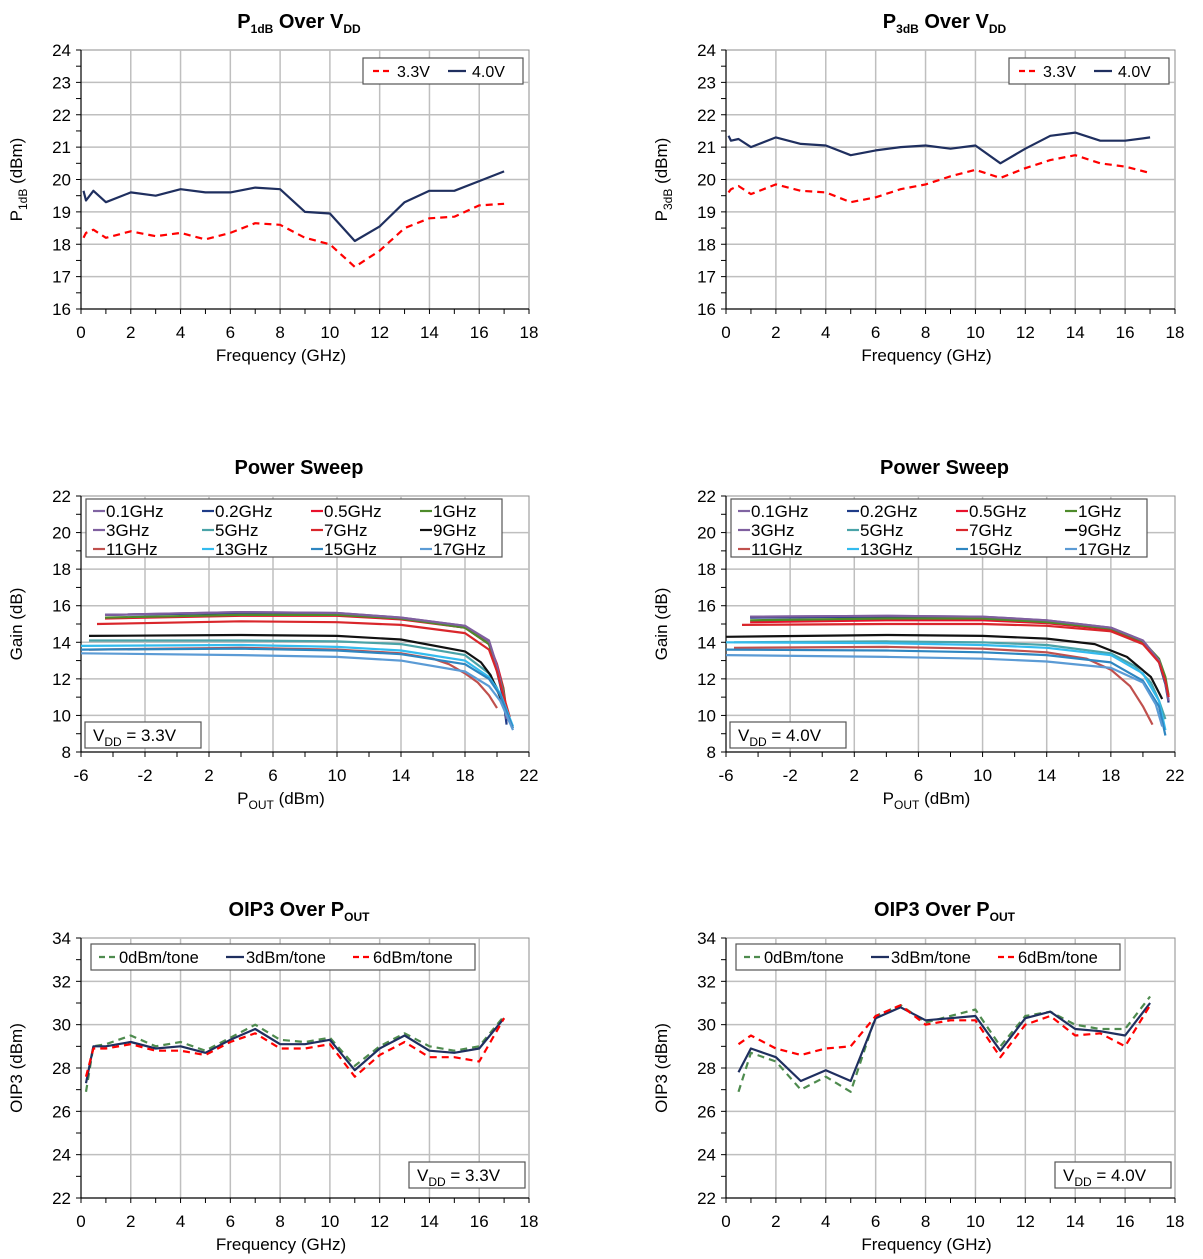  I want to click on legend-label: 1GHz, so click(454, 511).